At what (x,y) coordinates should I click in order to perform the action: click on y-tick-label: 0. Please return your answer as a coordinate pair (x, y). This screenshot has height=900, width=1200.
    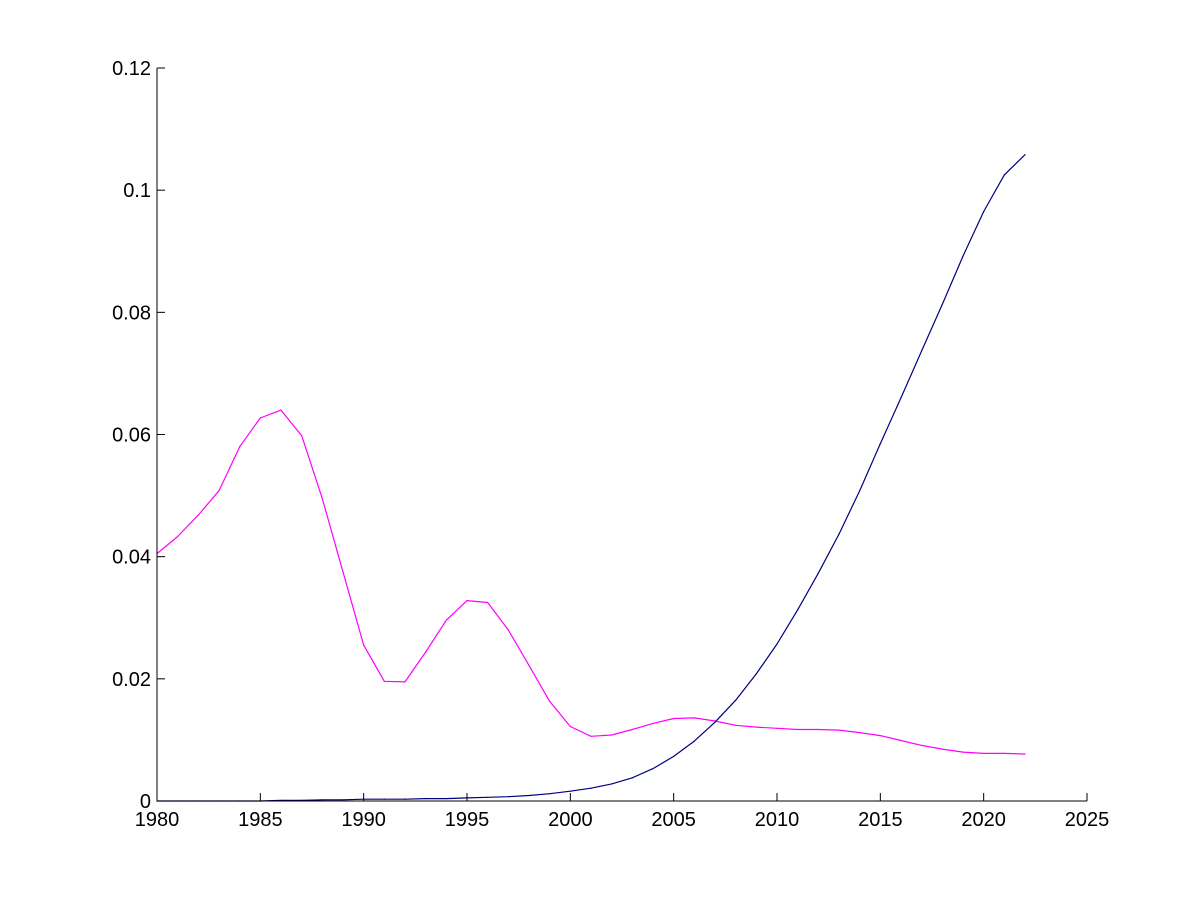
    Looking at the image, I should click on (145, 802).